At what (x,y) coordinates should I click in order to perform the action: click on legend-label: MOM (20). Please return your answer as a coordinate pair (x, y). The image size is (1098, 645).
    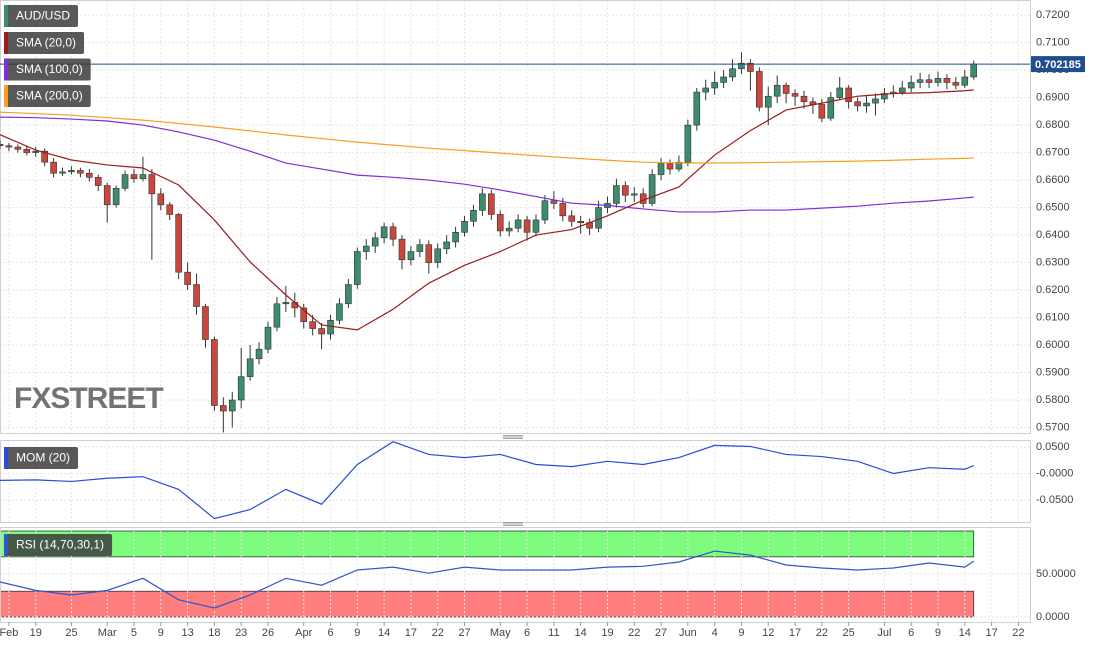
    Looking at the image, I should click on (43, 458).